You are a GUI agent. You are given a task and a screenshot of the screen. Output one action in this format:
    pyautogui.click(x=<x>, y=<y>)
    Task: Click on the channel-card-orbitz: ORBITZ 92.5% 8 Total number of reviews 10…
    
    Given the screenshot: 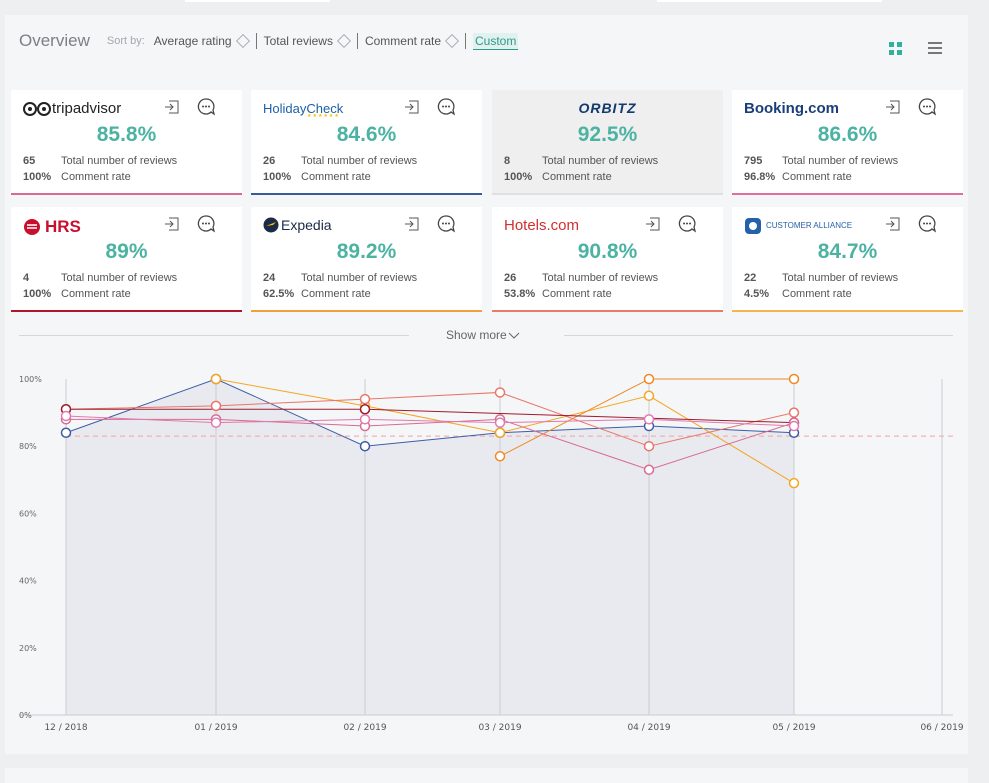 What is the action you would take?
    pyautogui.click(x=607, y=142)
    